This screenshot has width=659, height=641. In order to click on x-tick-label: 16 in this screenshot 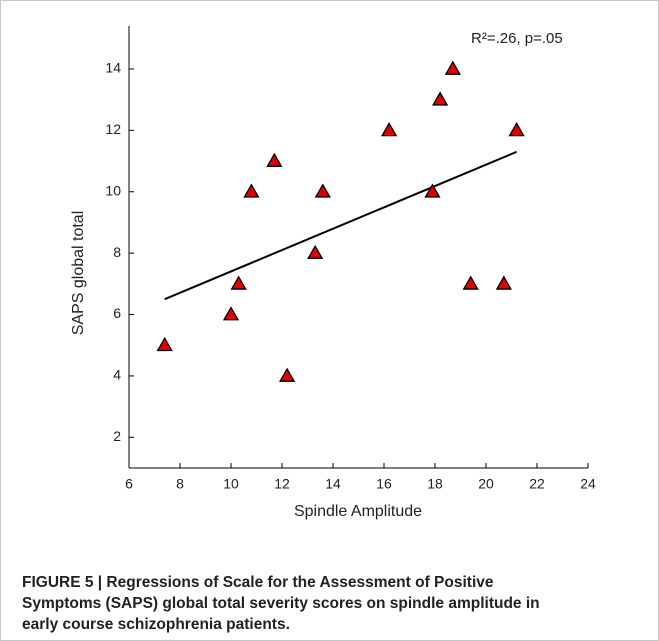, I will do `click(384, 484)`.